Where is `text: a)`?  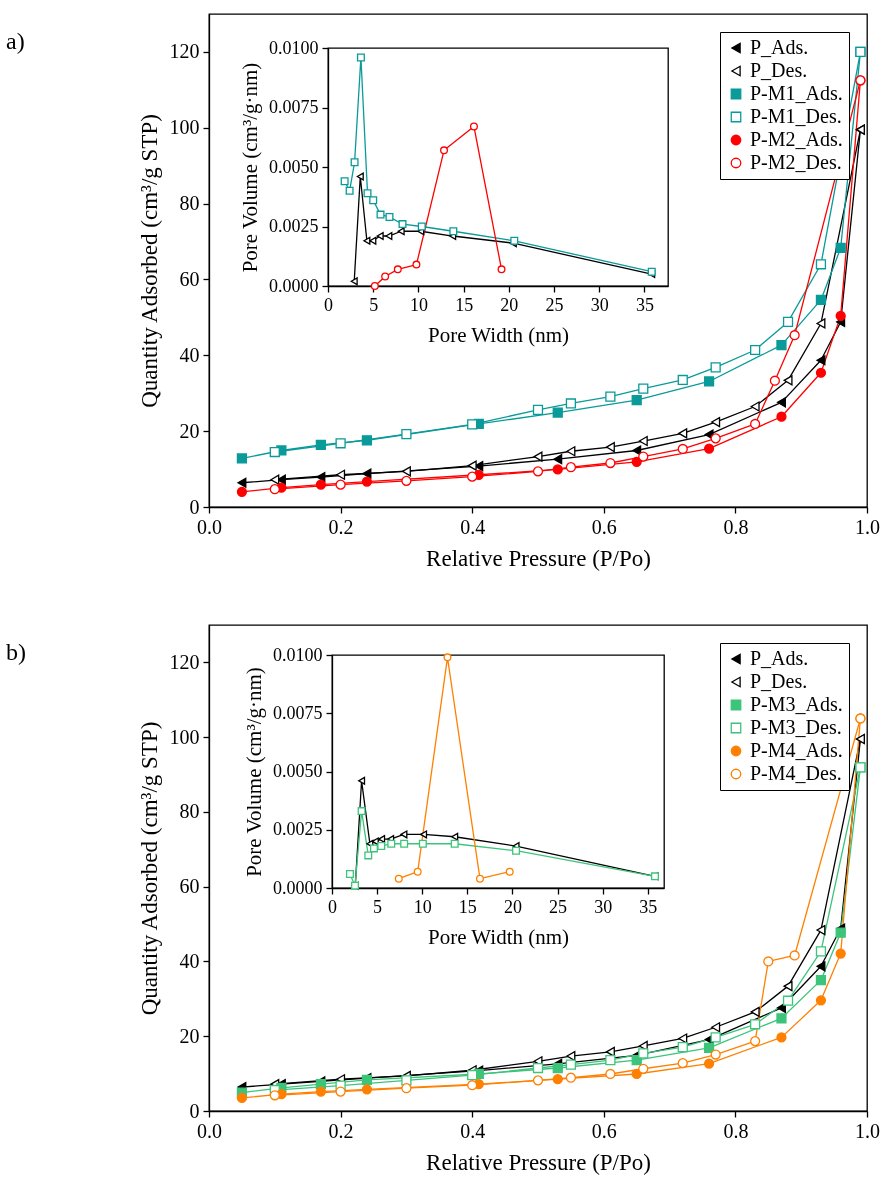
text: a) is located at coordinates (15, 41).